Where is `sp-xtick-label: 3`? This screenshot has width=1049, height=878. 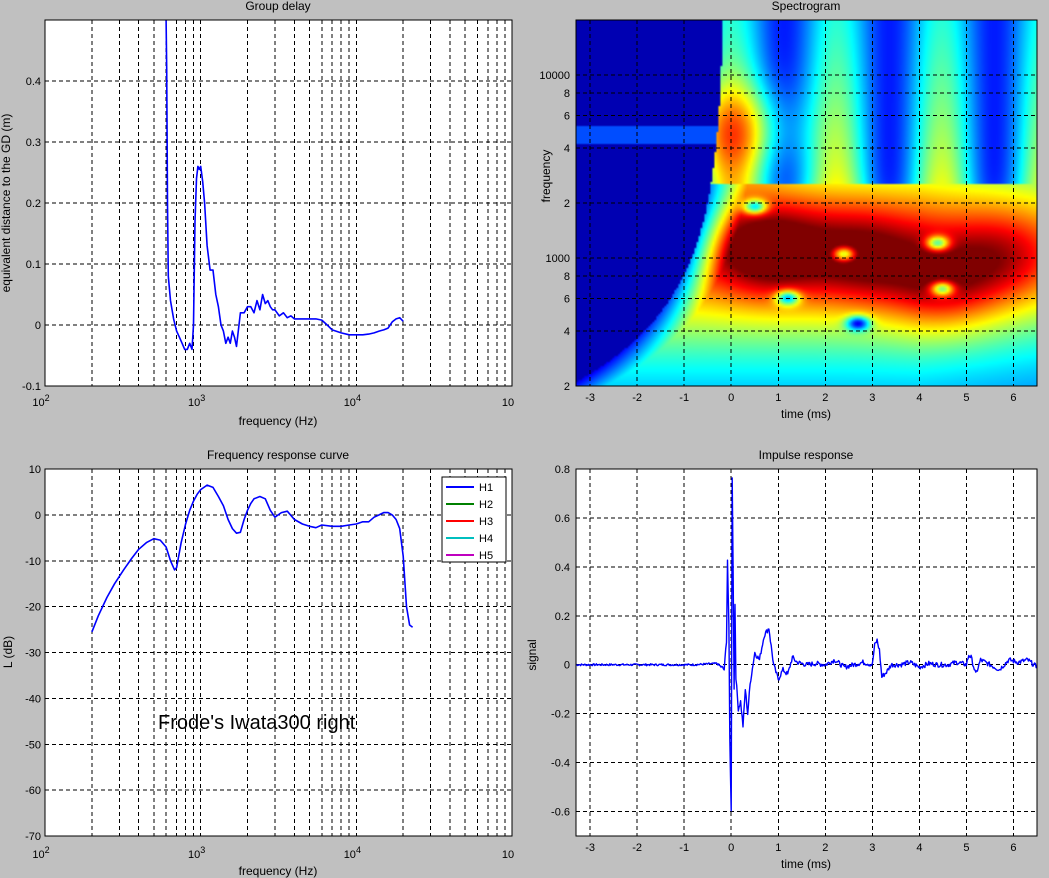 sp-xtick-label: 3 is located at coordinates (872, 398).